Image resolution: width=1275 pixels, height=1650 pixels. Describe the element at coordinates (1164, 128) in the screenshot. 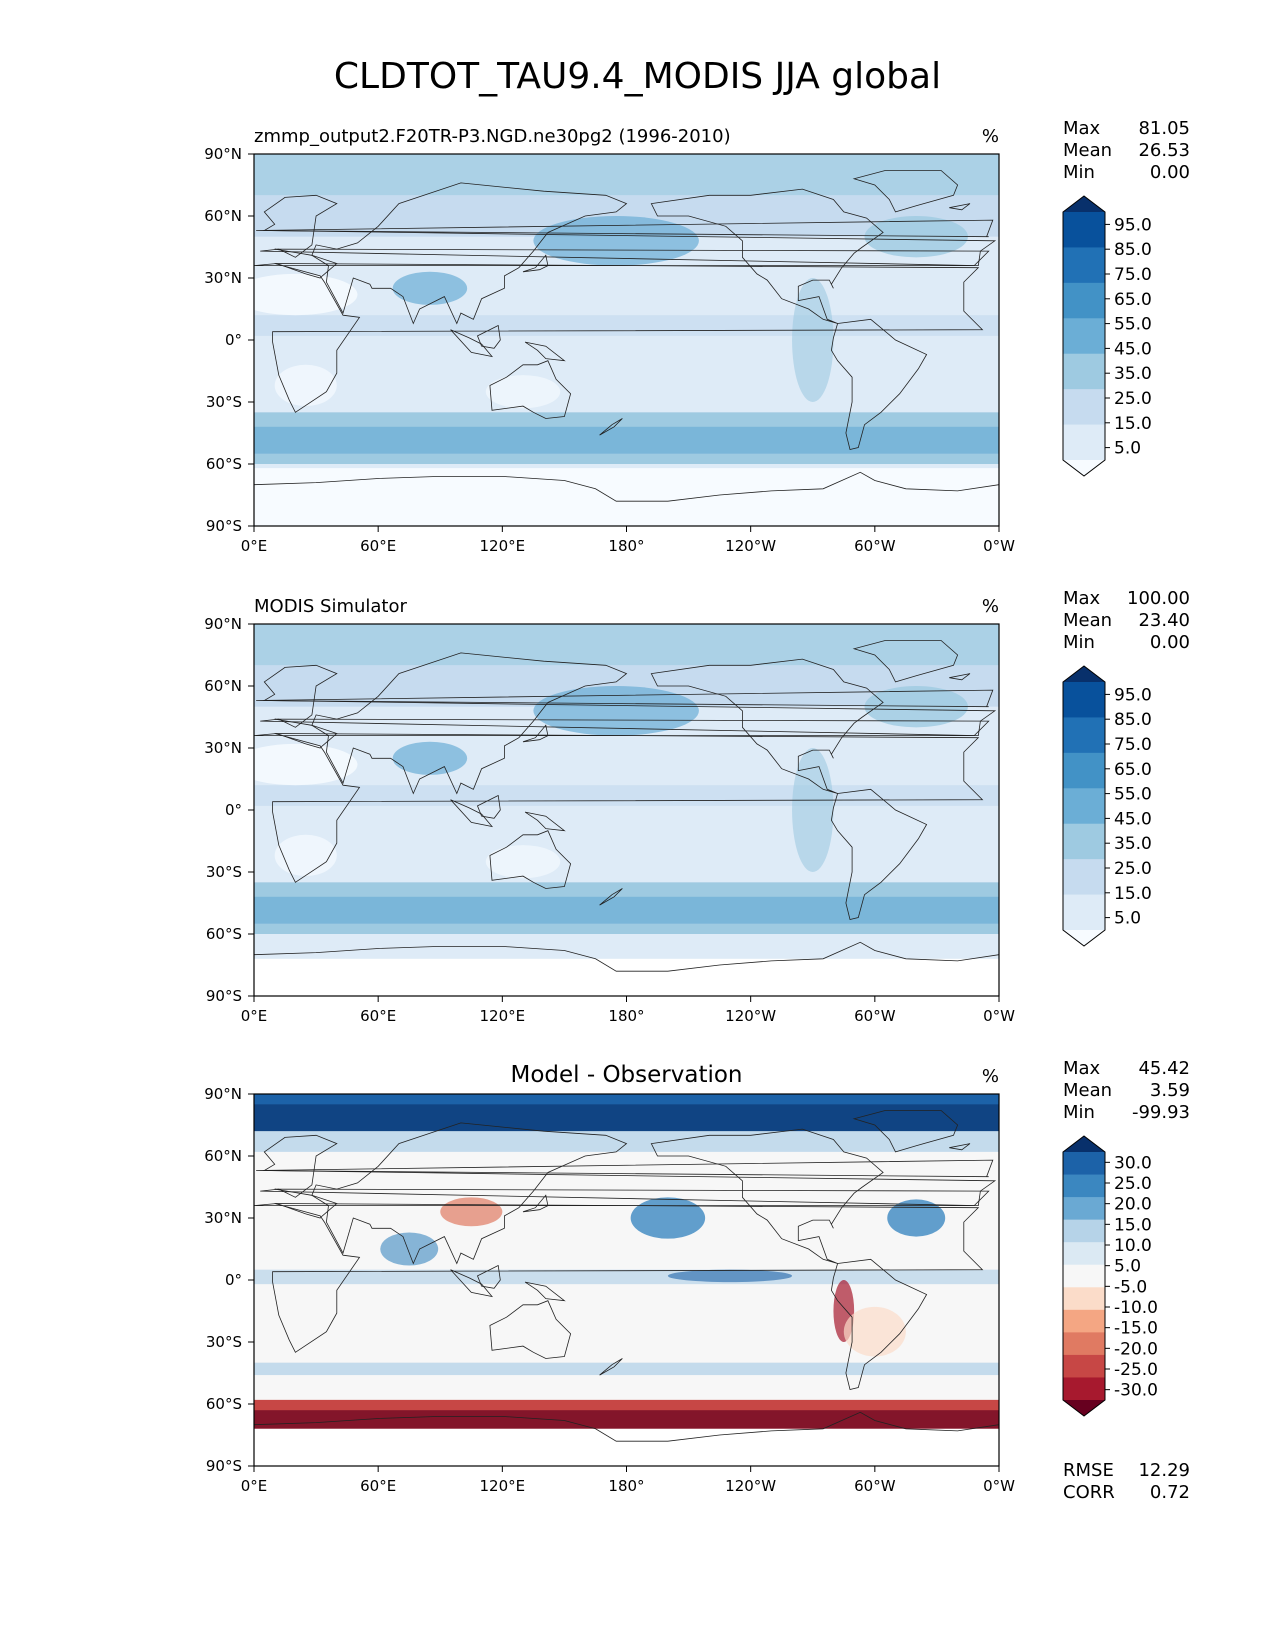

I see `stat-value-max: 81.05` at that location.